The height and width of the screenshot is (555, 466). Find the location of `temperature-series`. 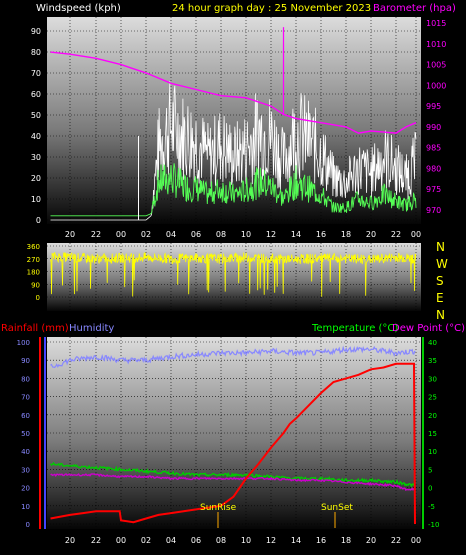

temperature-series is located at coordinates (232, 474).